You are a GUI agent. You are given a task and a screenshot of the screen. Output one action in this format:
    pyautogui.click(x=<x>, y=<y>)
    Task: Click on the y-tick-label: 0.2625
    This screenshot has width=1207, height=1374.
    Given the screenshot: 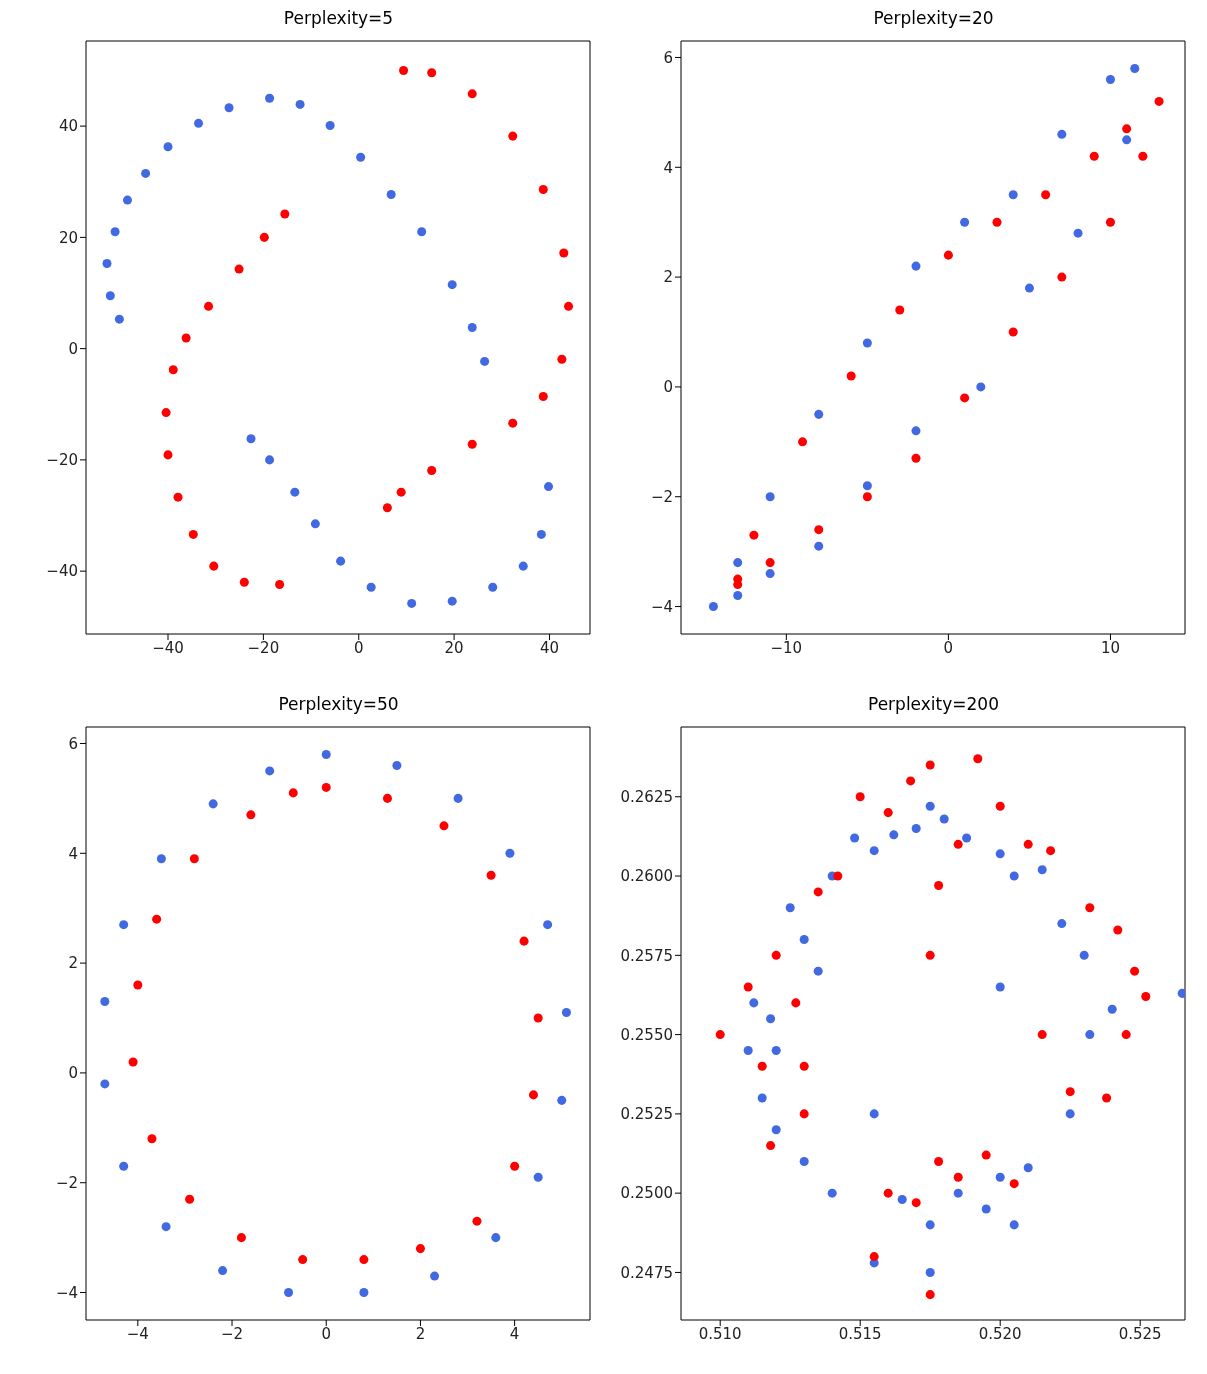 What is the action you would take?
    pyautogui.click(x=646, y=797)
    